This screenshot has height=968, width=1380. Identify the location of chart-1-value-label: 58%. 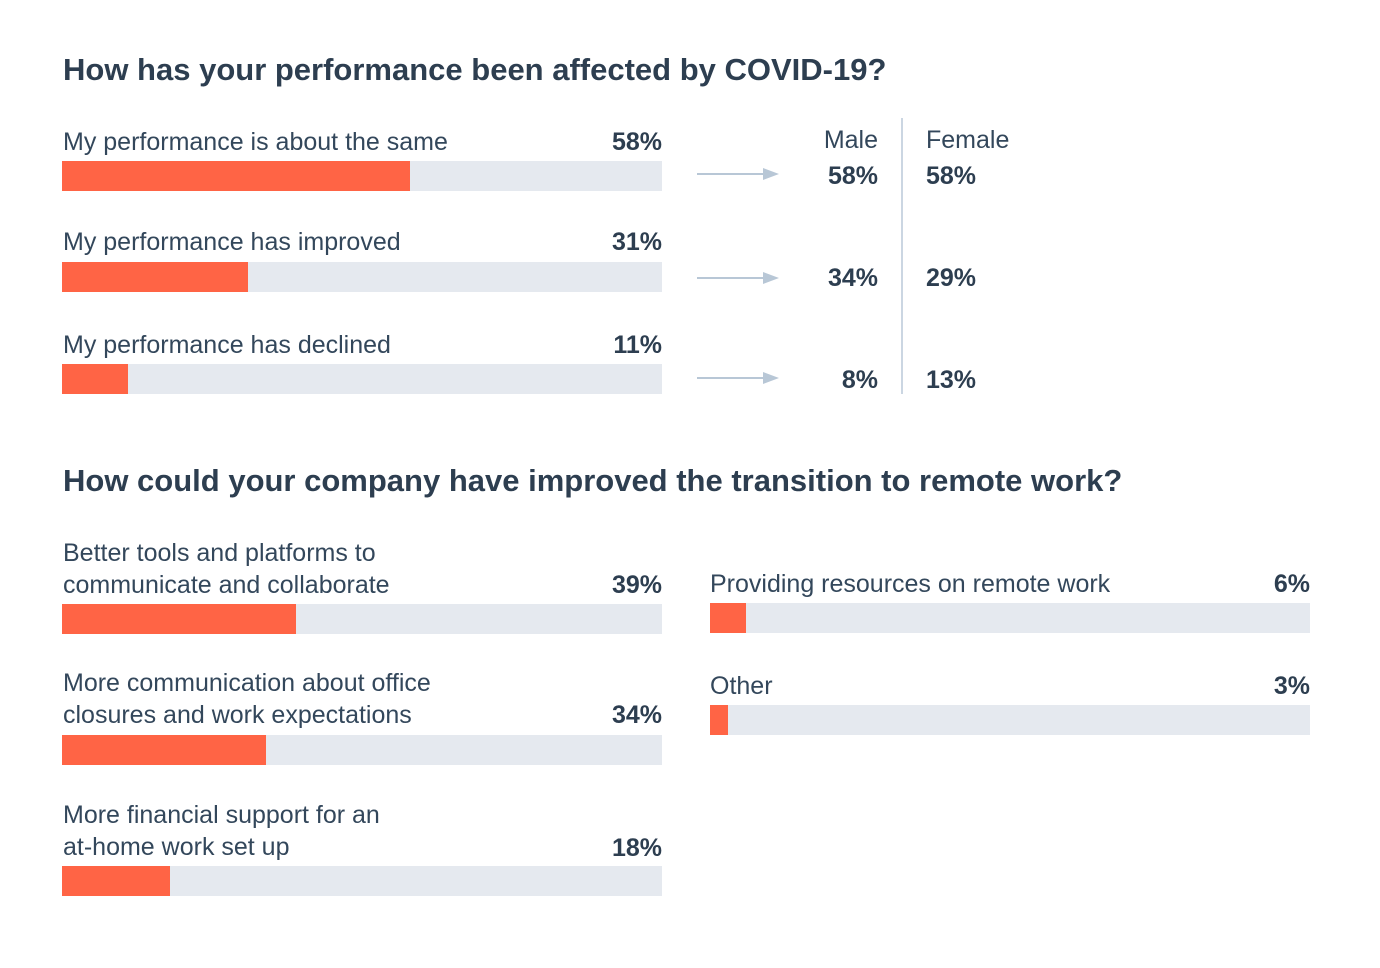
(636, 142).